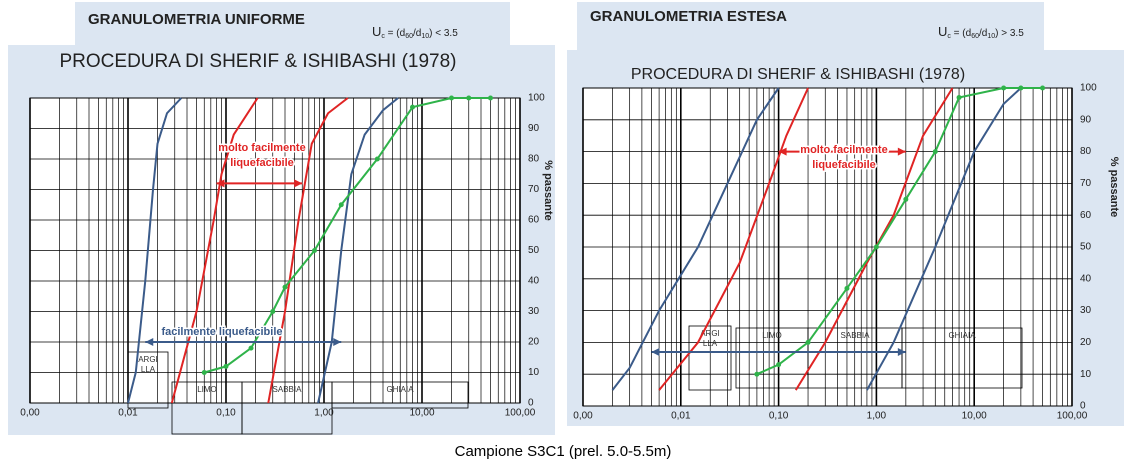 The image size is (1126, 463). What do you see at coordinates (531, 403) in the screenshot?
I see `y-tick-label: 0` at bounding box center [531, 403].